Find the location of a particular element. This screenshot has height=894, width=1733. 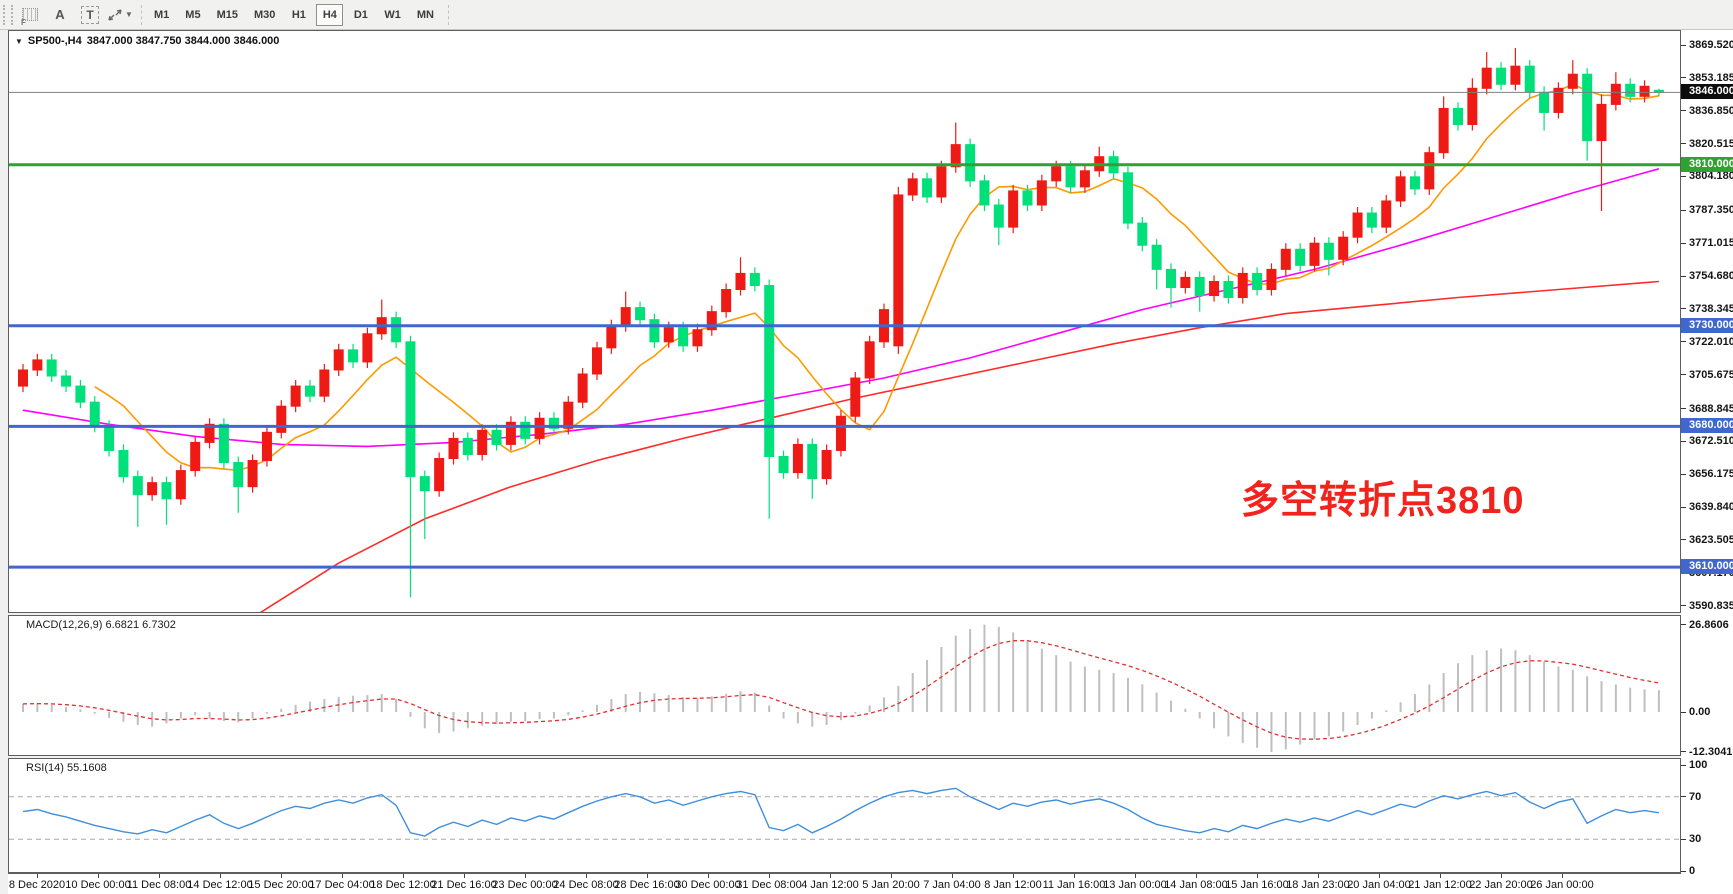

toolbar: F A T ▼ M1 M5 M15 M30 H1 H4 D1 W1 MN is located at coordinates (866, 15).